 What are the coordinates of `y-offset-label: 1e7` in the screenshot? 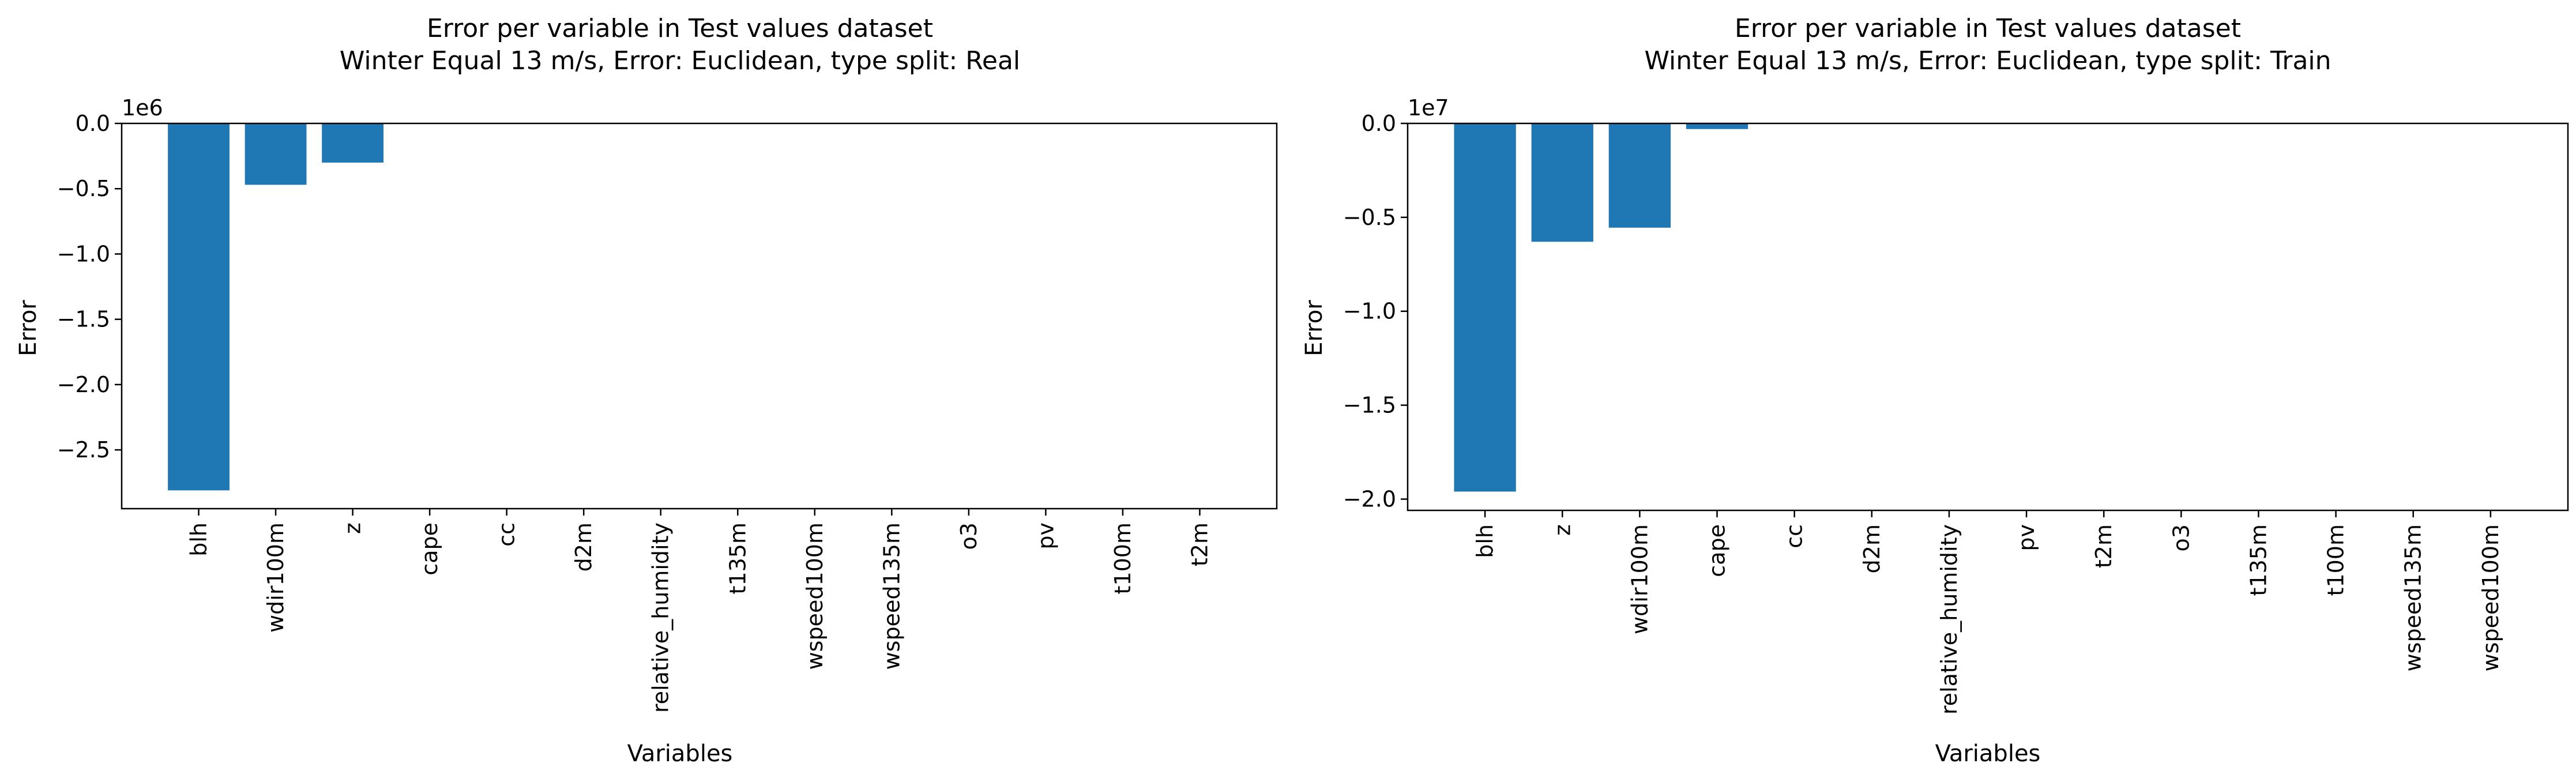 It's located at (1428, 108).